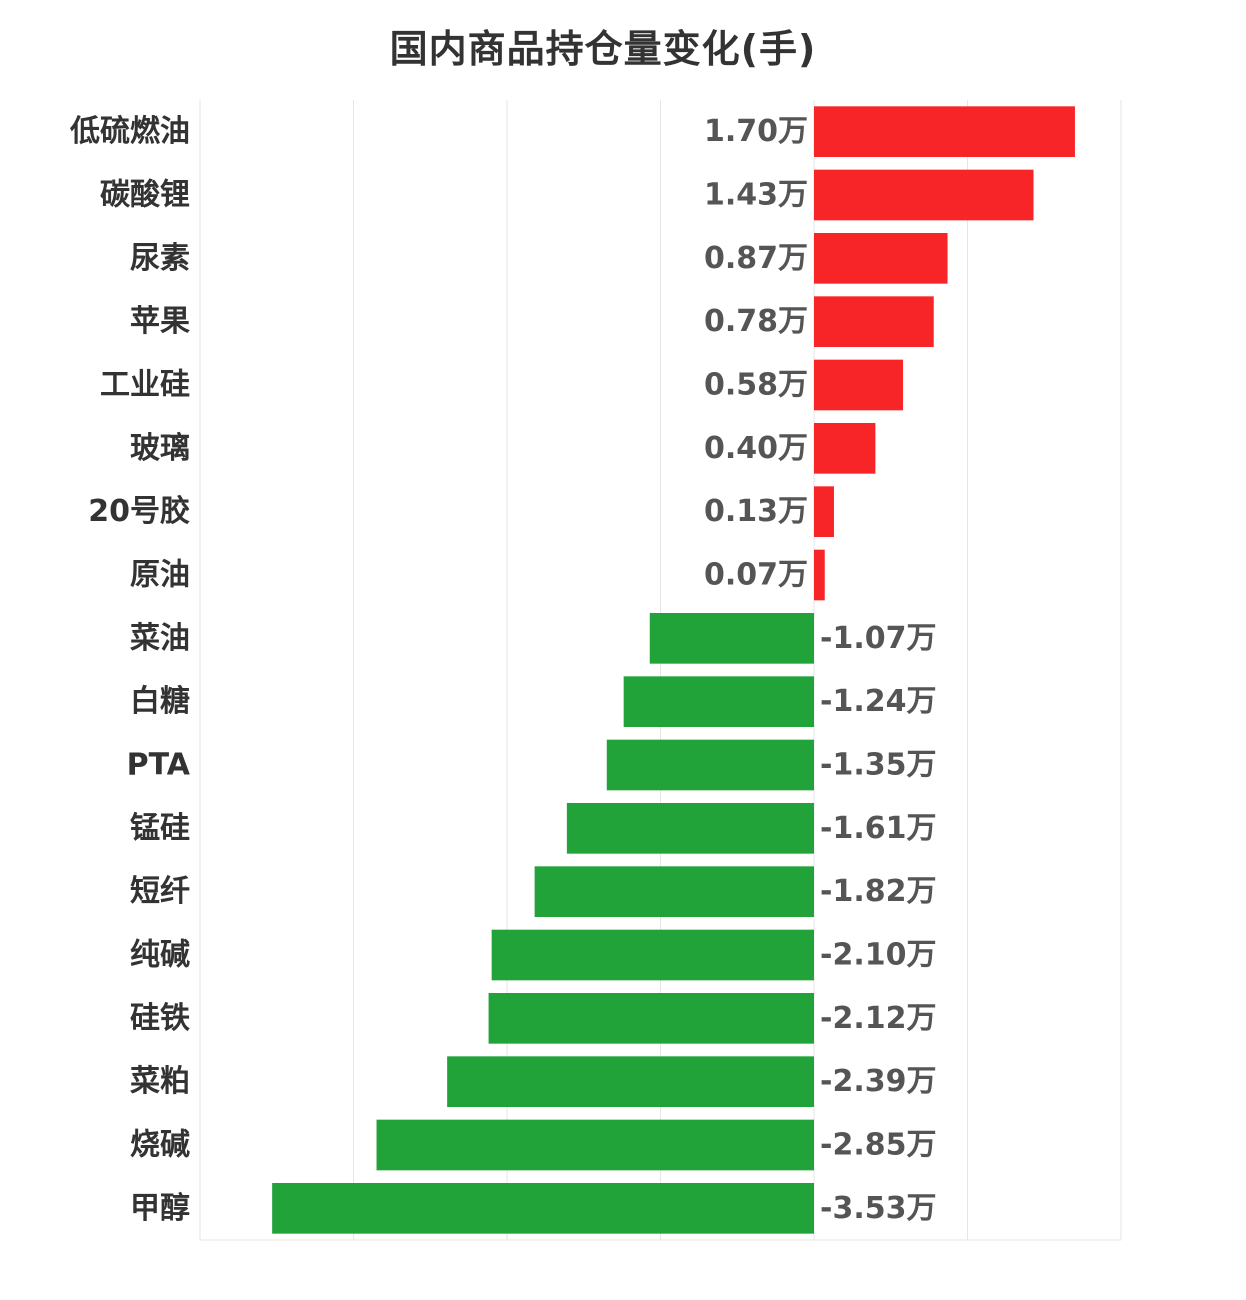 This screenshot has height=1300, width=1246. What do you see at coordinates (756, 511) in the screenshot?
I see `value-label: 0.13万` at bounding box center [756, 511].